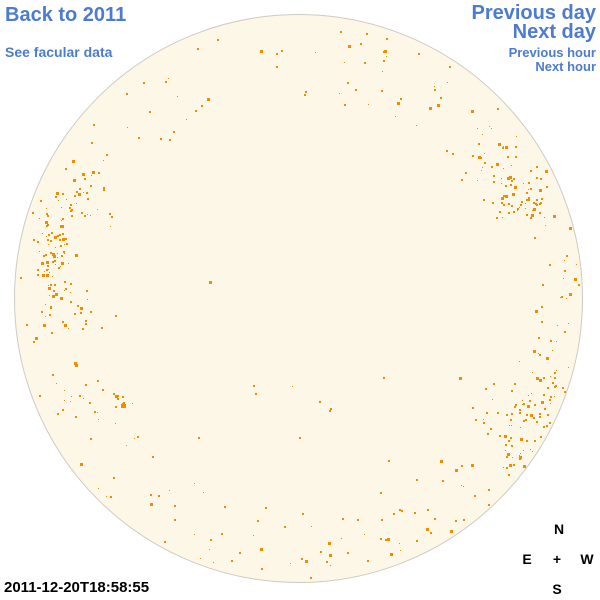 The image size is (600, 600). Describe the element at coordinates (533, 13) in the screenshot. I see `previous-day-link: Previous day` at that location.